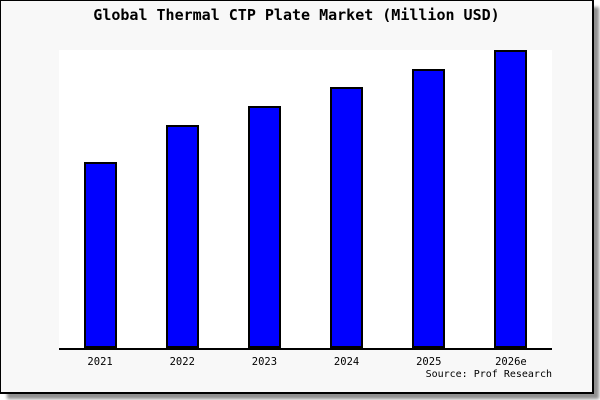 The height and width of the screenshot is (400, 600). Describe the element at coordinates (305, 362) in the screenshot. I see `x-axis-labels: 2021 2022 2023 2024 2025 2026e` at that location.